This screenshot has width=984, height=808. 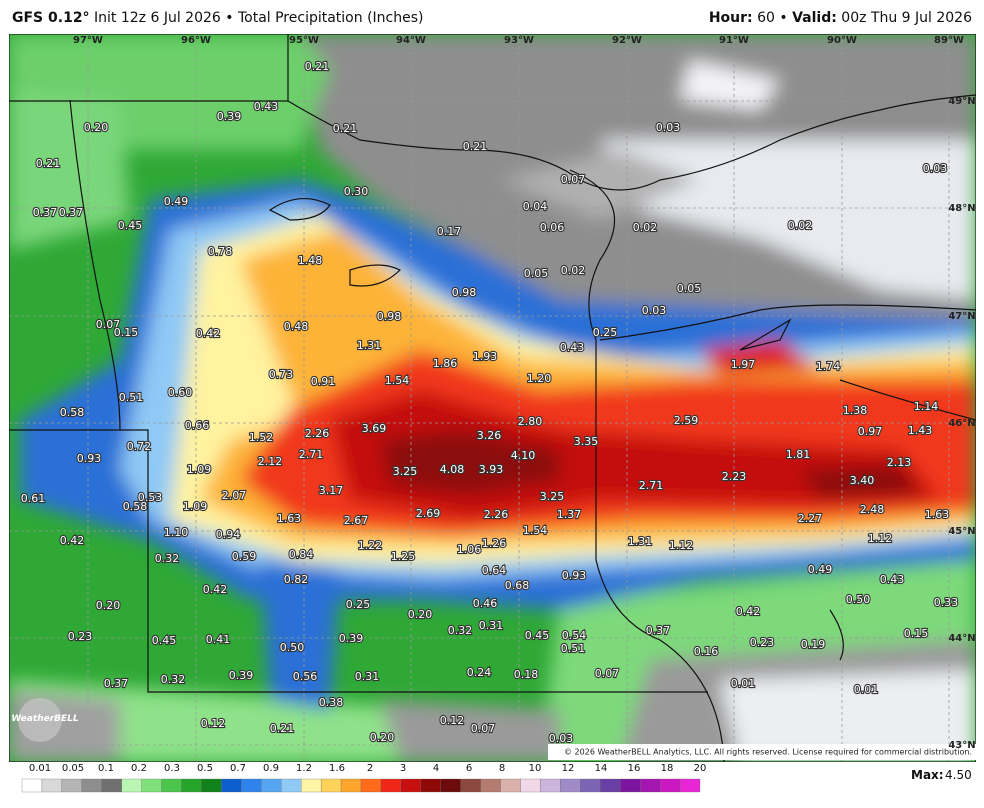 I want to click on lon-label: 94°W, so click(x=411, y=40).